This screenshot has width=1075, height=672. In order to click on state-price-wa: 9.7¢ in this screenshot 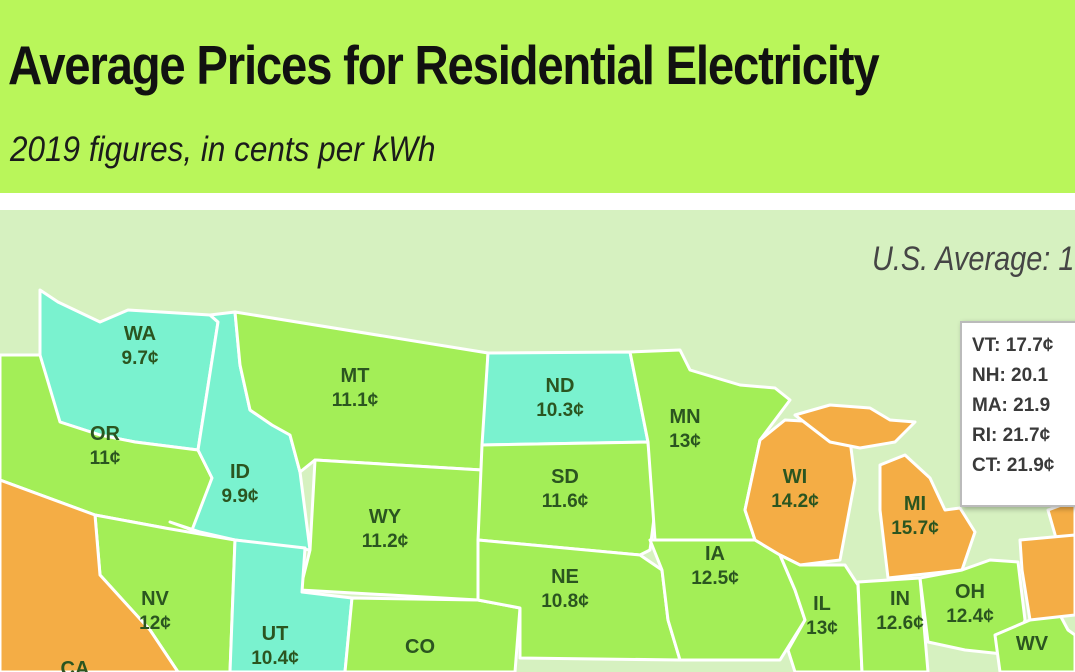, I will do `click(140, 358)`.